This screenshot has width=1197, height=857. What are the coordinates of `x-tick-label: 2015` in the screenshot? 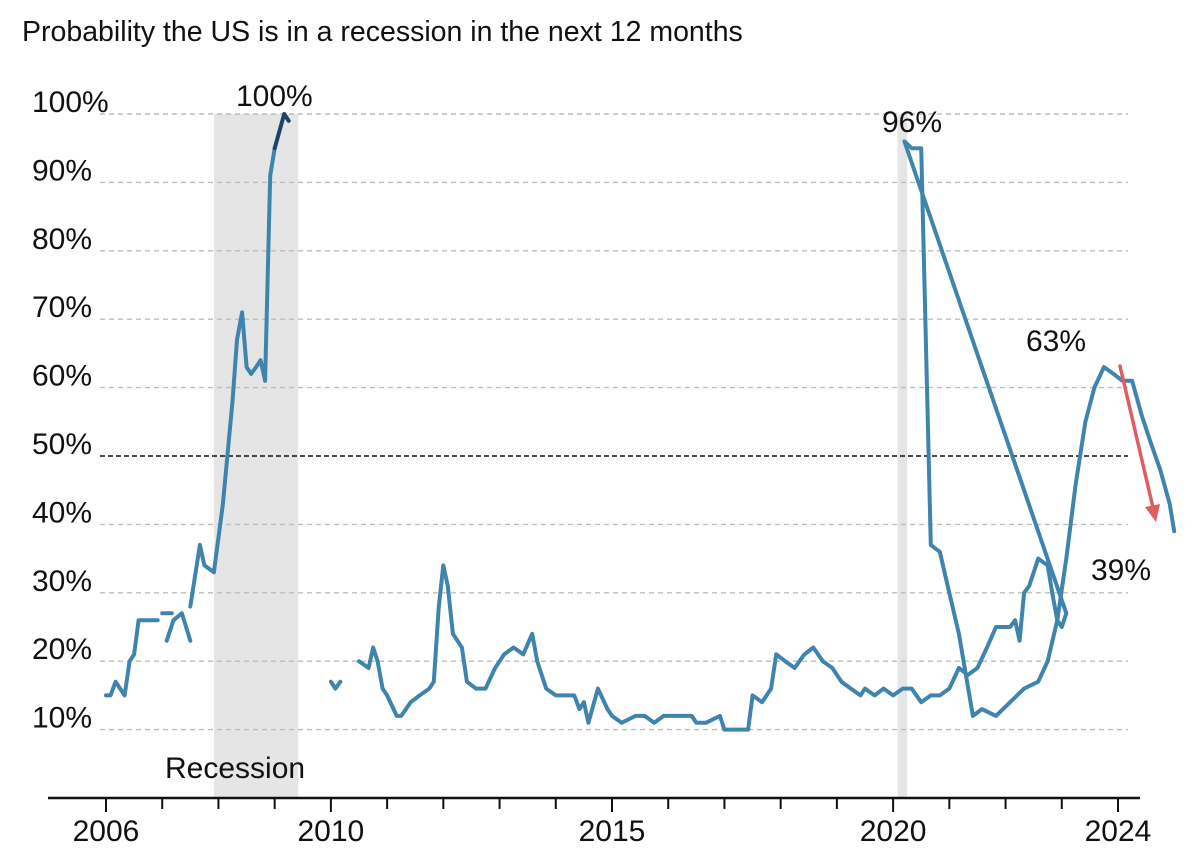 It's located at (612, 831).